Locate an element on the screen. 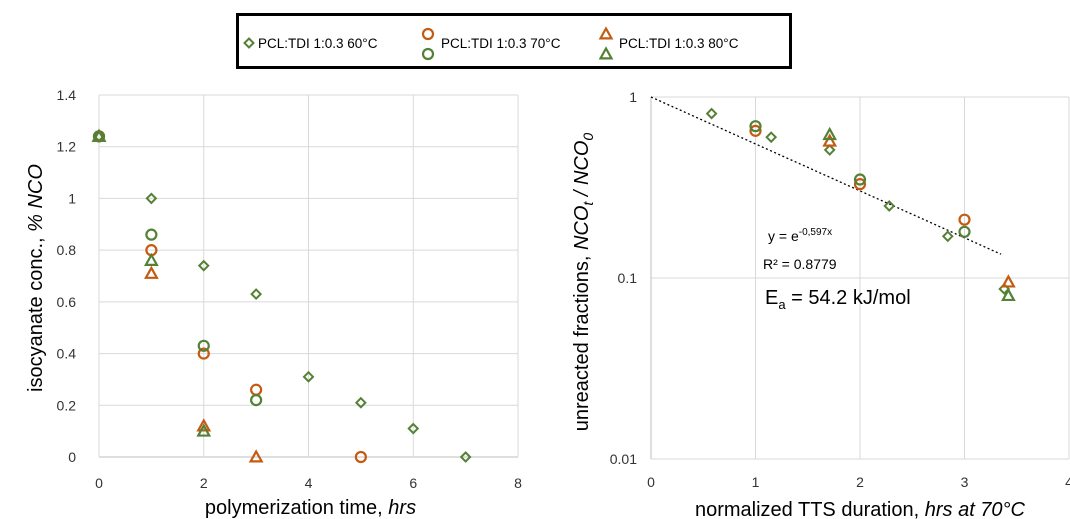 The height and width of the screenshot is (519, 1070). y-axis-label: unreacted fractions, NCOt / NCO0 is located at coordinates (583, 282).